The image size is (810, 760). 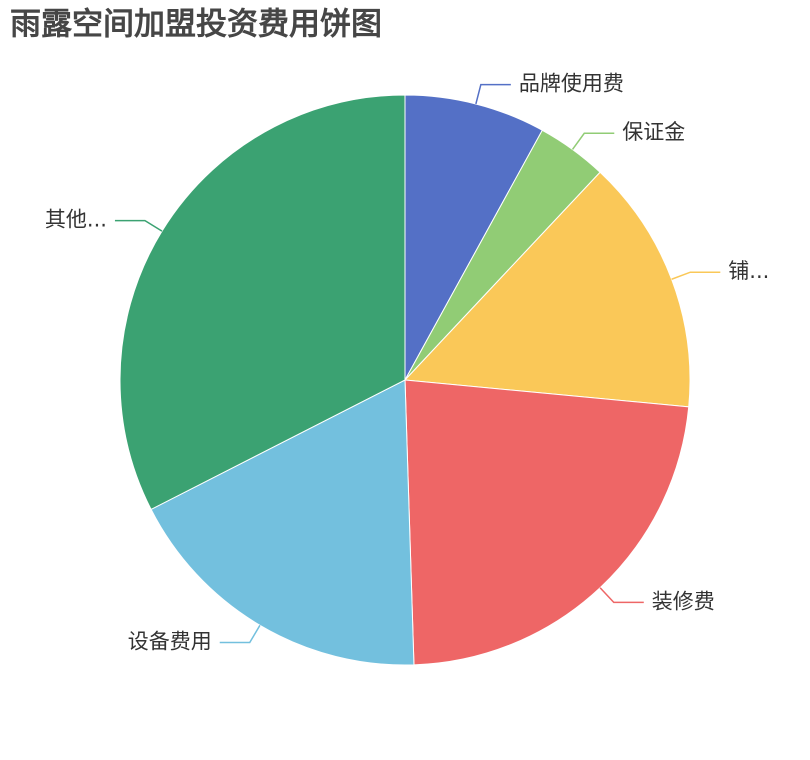 What do you see at coordinates (196, 25) in the screenshot?
I see `chart-title: 雨露空间加盟投资费用饼图` at bounding box center [196, 25].